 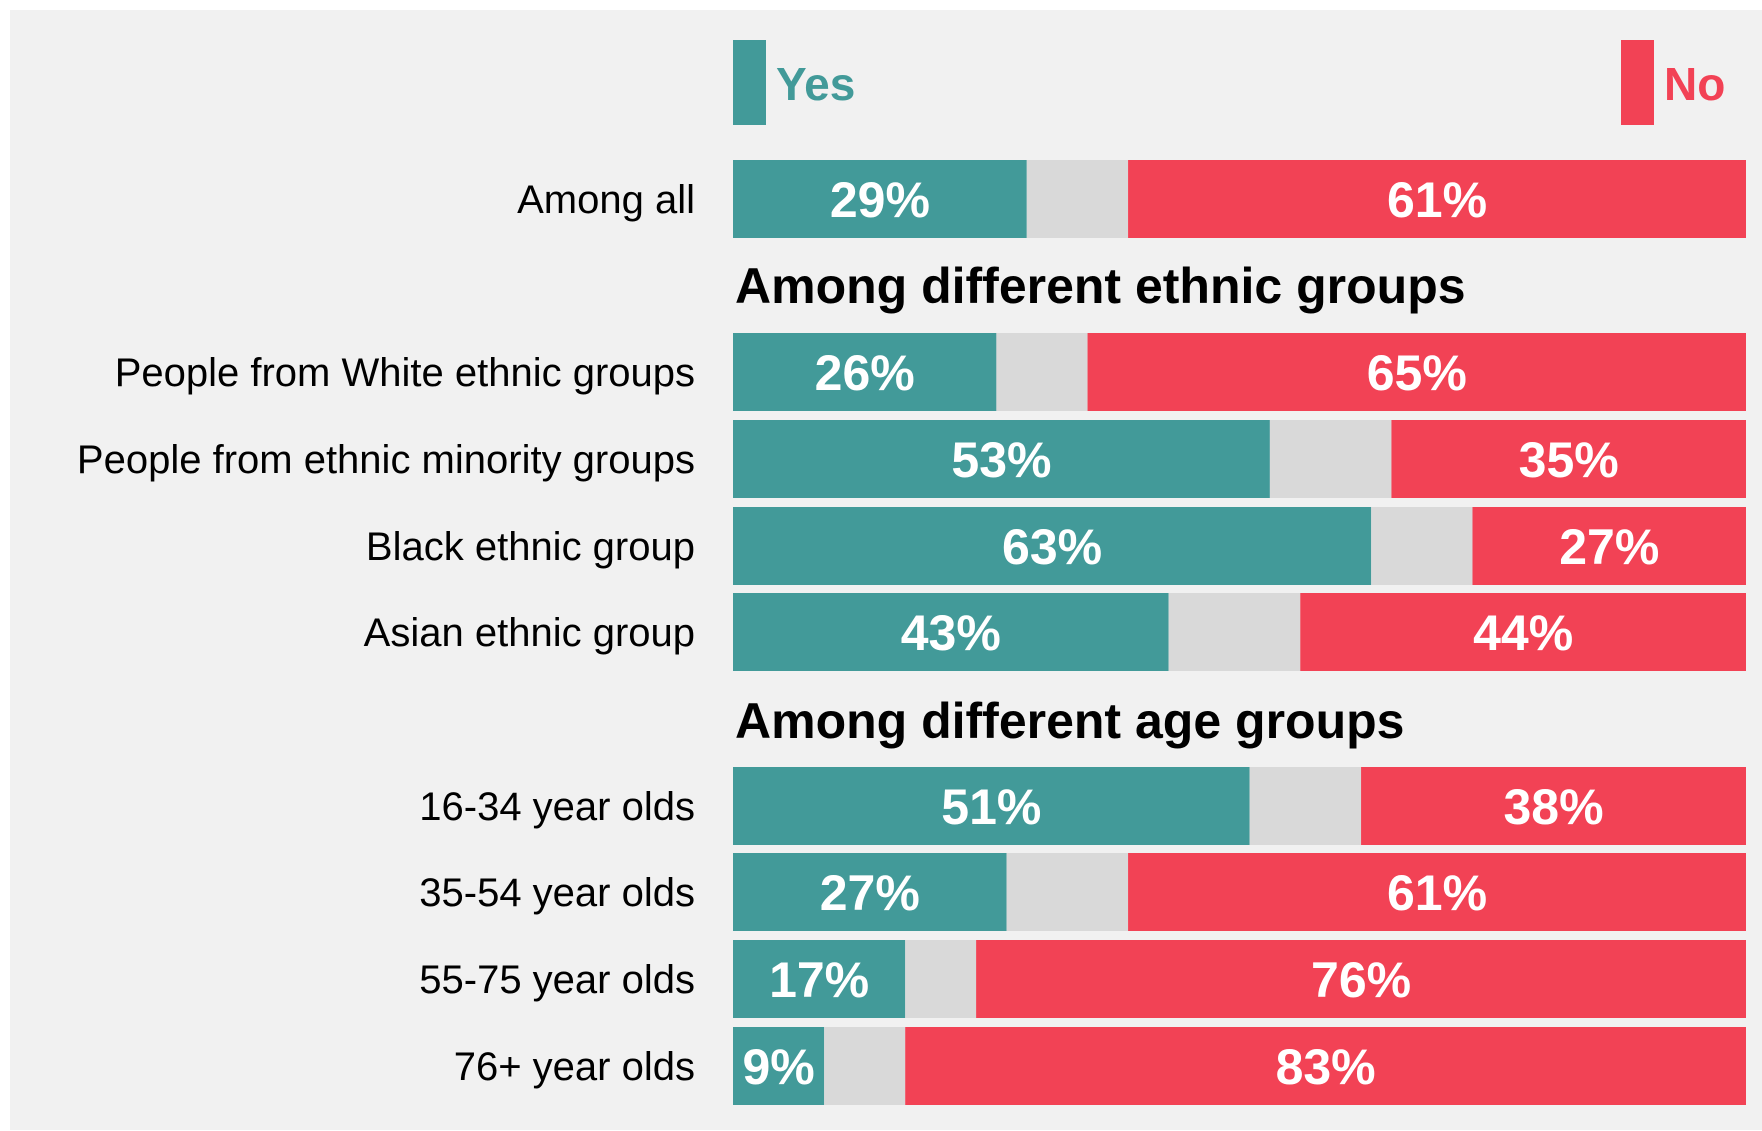 What do you see at coordinates (880, 200) in the screenshot?
I see `bar-yes-value-label: 29%` at bounding box center [880, 200].